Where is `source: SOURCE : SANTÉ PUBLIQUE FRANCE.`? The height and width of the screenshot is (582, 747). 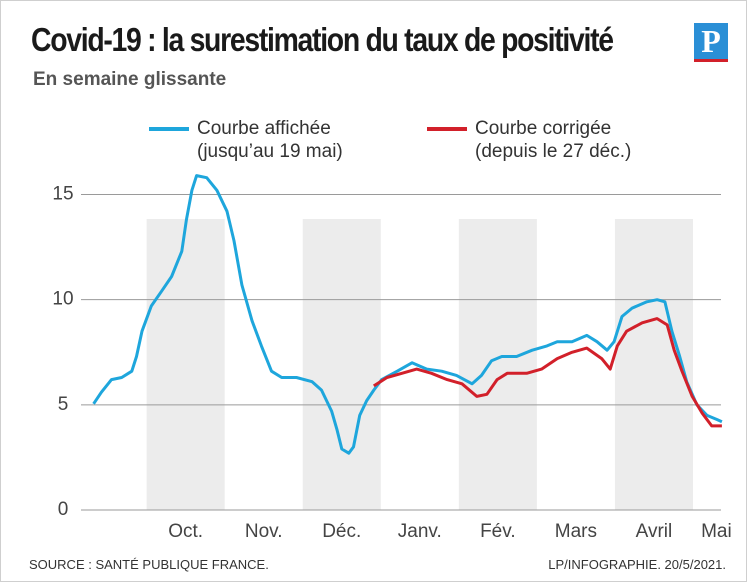 source: SOURCE : SANTÉ PUBLIQUE FRANCE. is located at coordinates (149, 564).